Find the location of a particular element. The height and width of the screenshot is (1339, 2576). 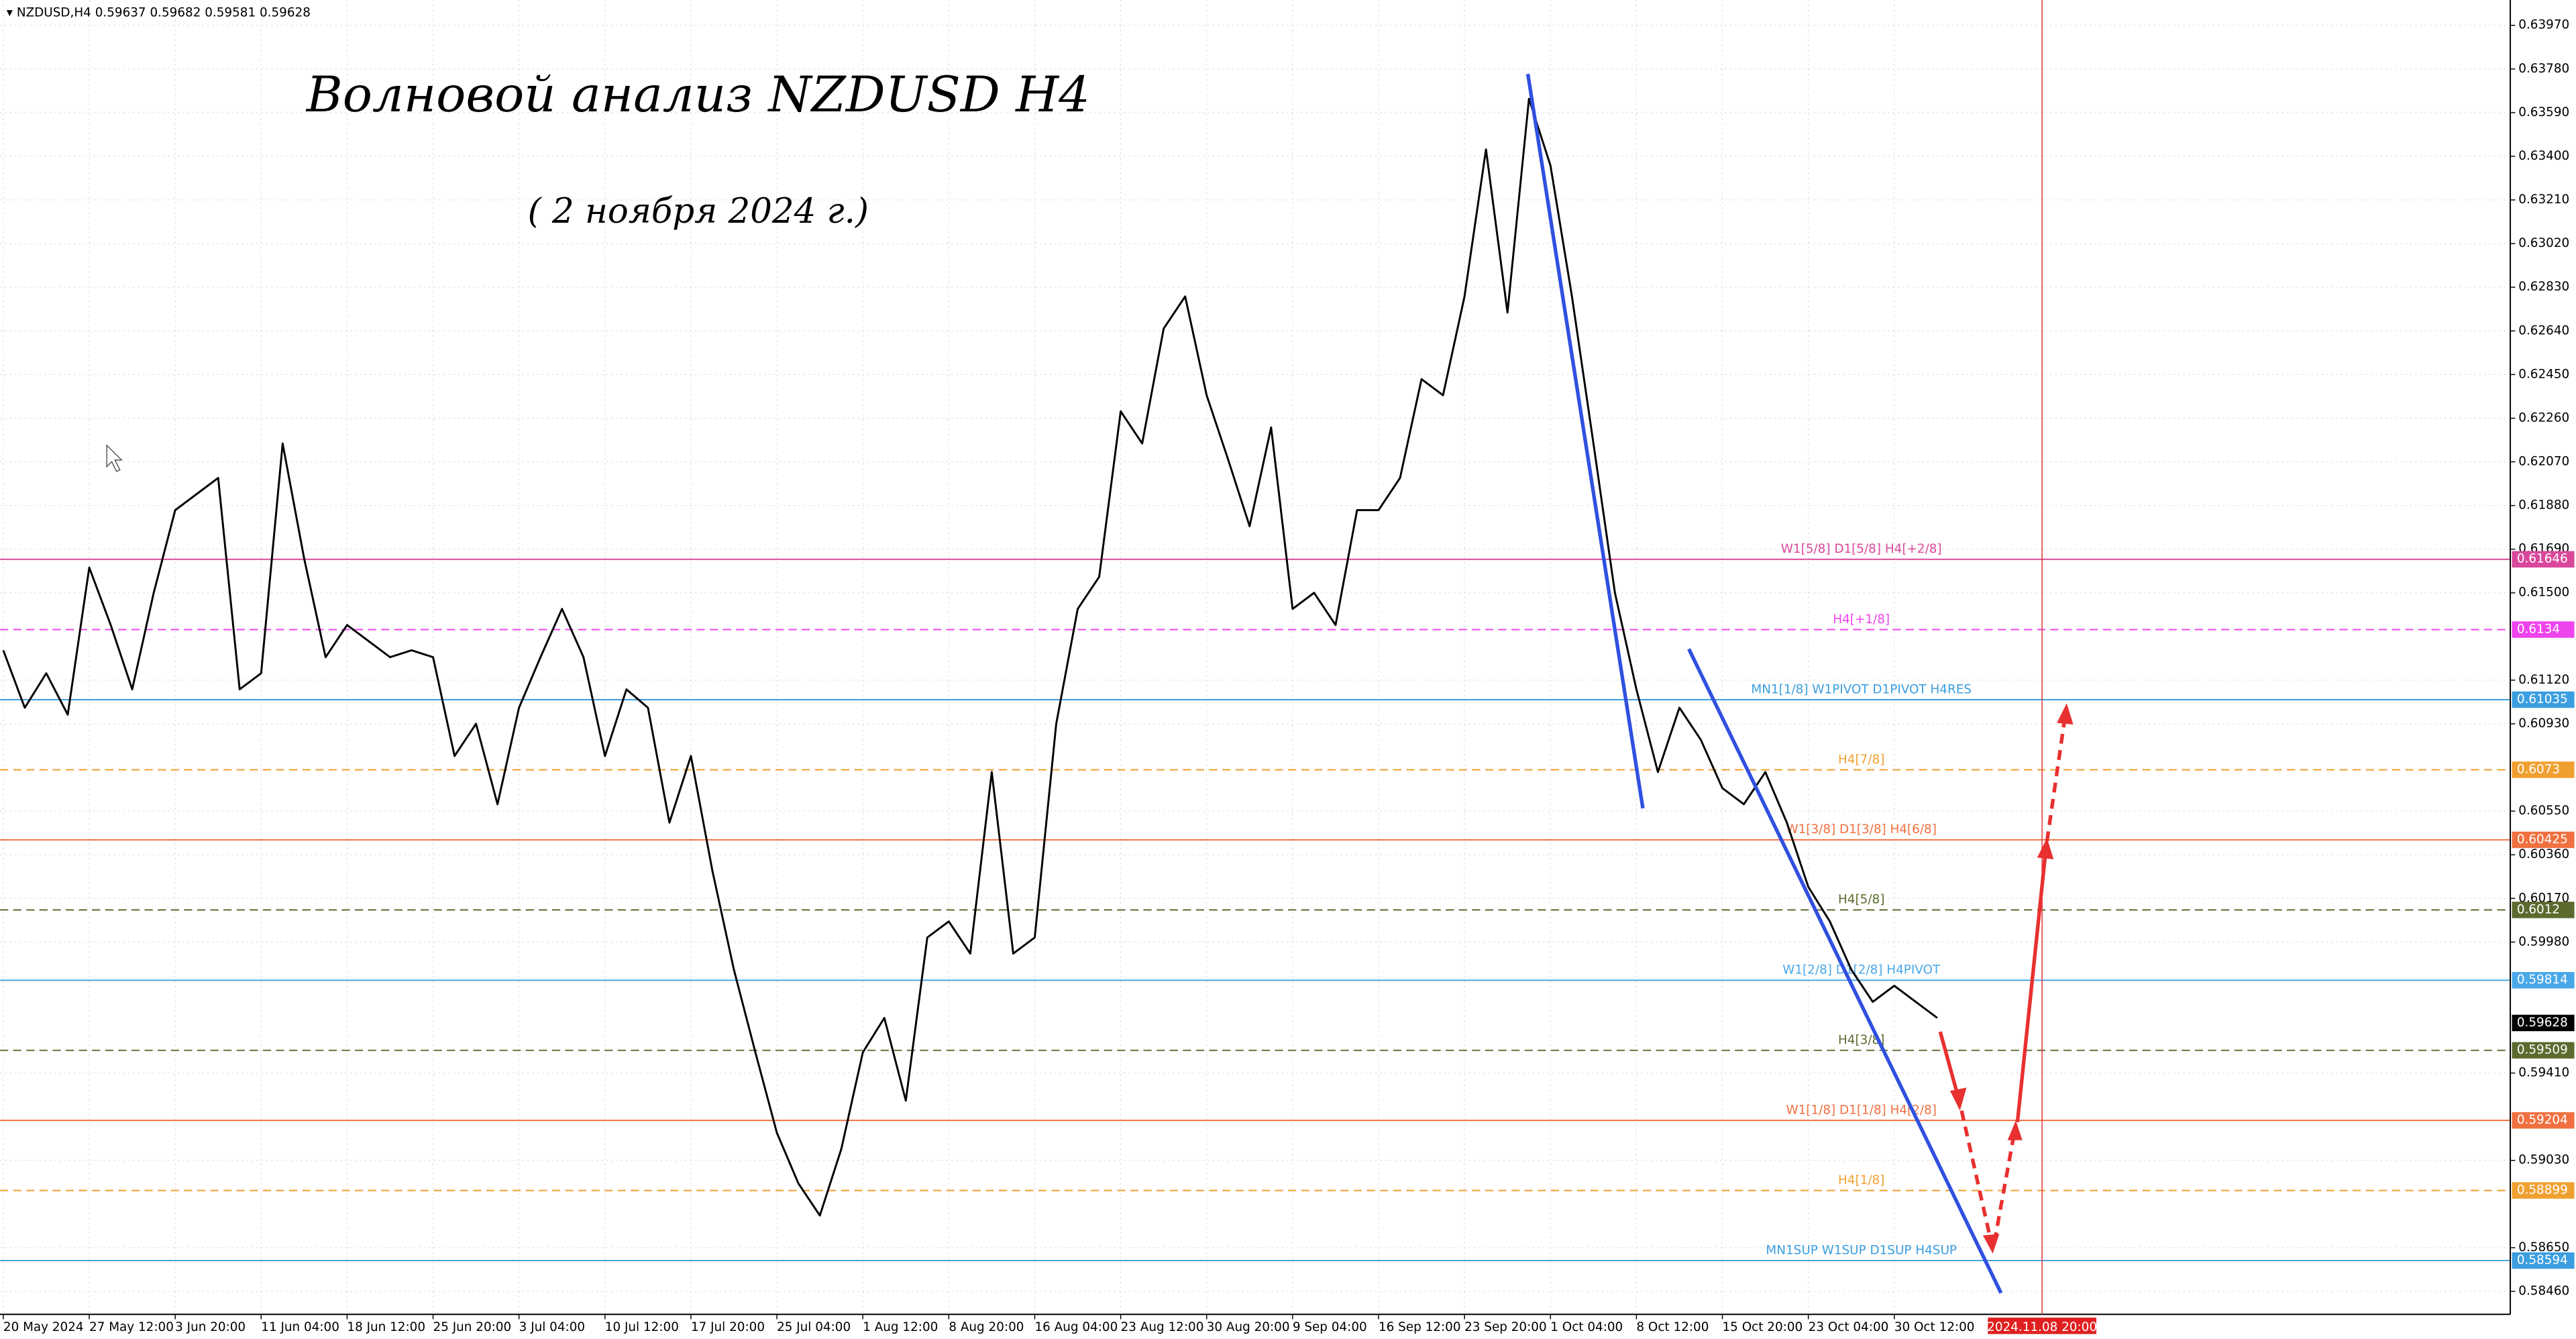

price-tag: 0.61646 is located at coordinates (2542, 559).